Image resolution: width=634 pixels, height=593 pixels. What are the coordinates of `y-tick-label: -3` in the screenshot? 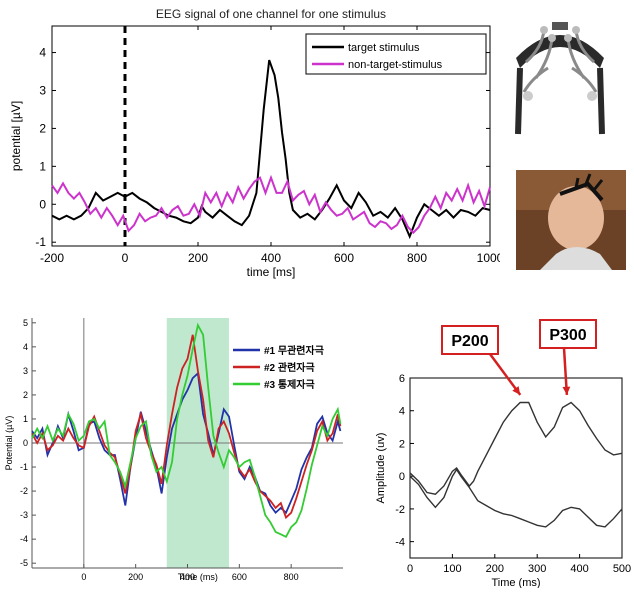 It's located at (24, 515).